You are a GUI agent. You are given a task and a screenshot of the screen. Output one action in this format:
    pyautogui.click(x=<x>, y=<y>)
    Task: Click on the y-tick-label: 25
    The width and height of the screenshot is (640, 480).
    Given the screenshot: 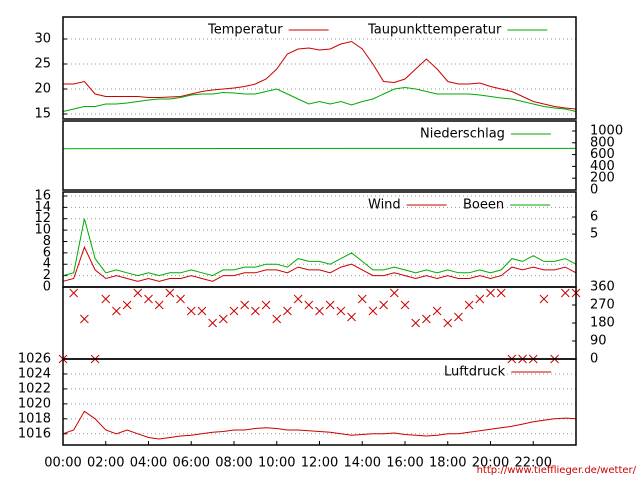 What is the action you would take?
    pyautogui.click(x=42, y=64)
    